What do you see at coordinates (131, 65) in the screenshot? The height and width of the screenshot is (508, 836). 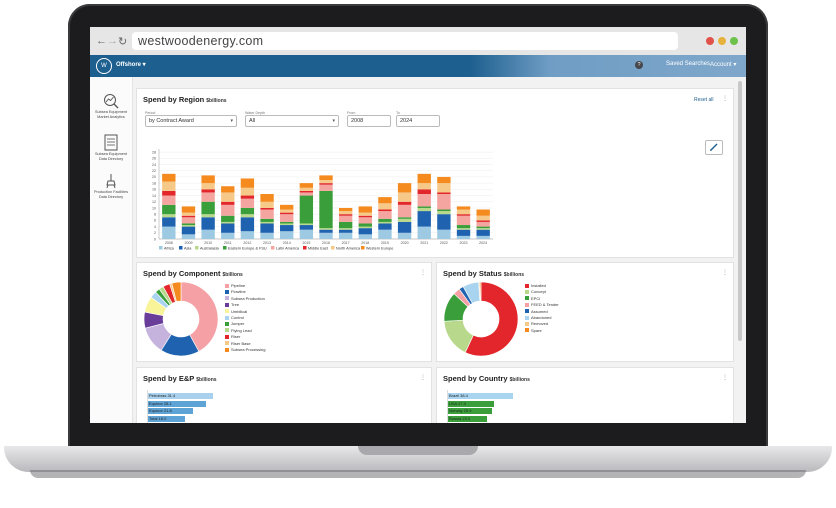 I see `module-selector: Offshore ▾` at bounding box center [131, 65].